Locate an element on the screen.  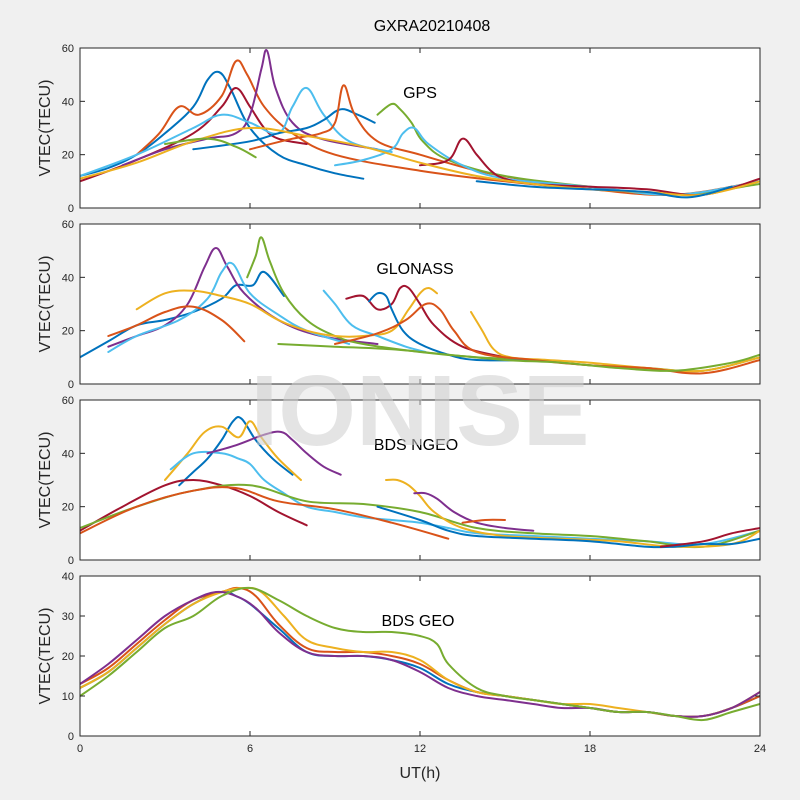
panel-annotation: BDS NGEO is located at coordinates (416, 445).